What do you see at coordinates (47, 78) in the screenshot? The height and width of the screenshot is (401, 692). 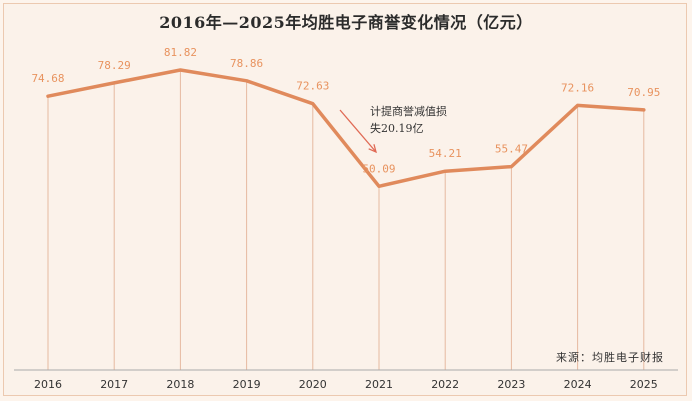 I see `value-label-2016: 74.68` at bounding box center [47, 78].